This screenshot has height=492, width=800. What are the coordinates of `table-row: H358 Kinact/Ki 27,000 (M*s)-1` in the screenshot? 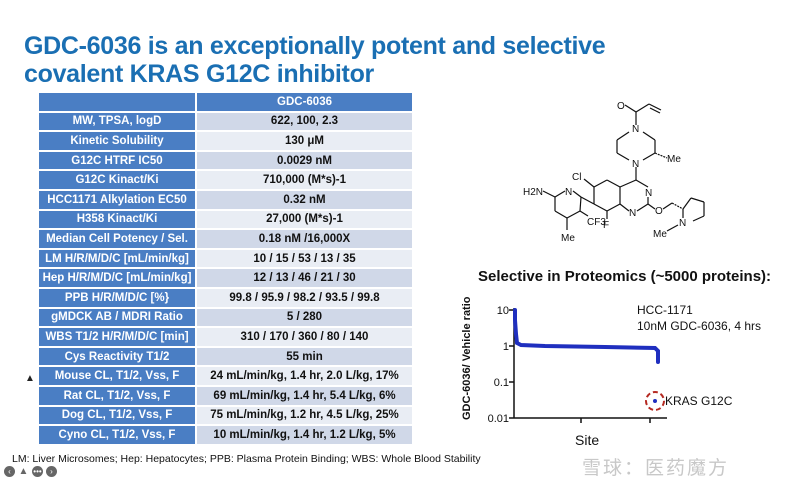 It's located at (225, 219).